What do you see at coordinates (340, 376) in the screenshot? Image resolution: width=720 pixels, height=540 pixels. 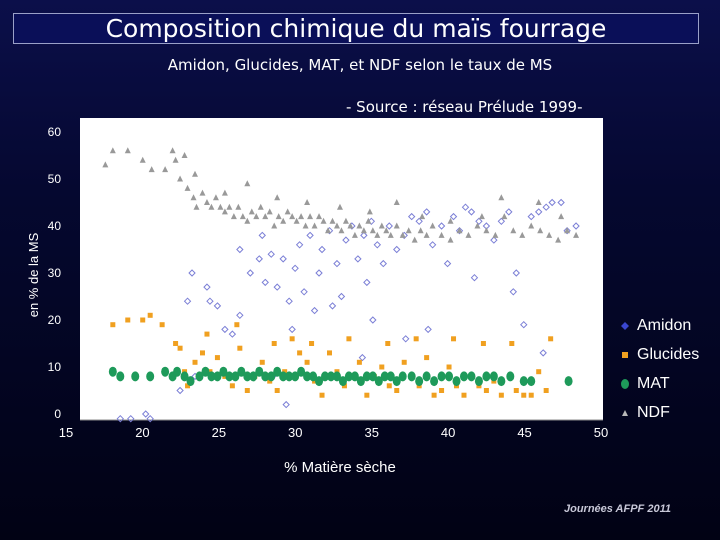 I see `series-mat` at bounding box center [340, 376].